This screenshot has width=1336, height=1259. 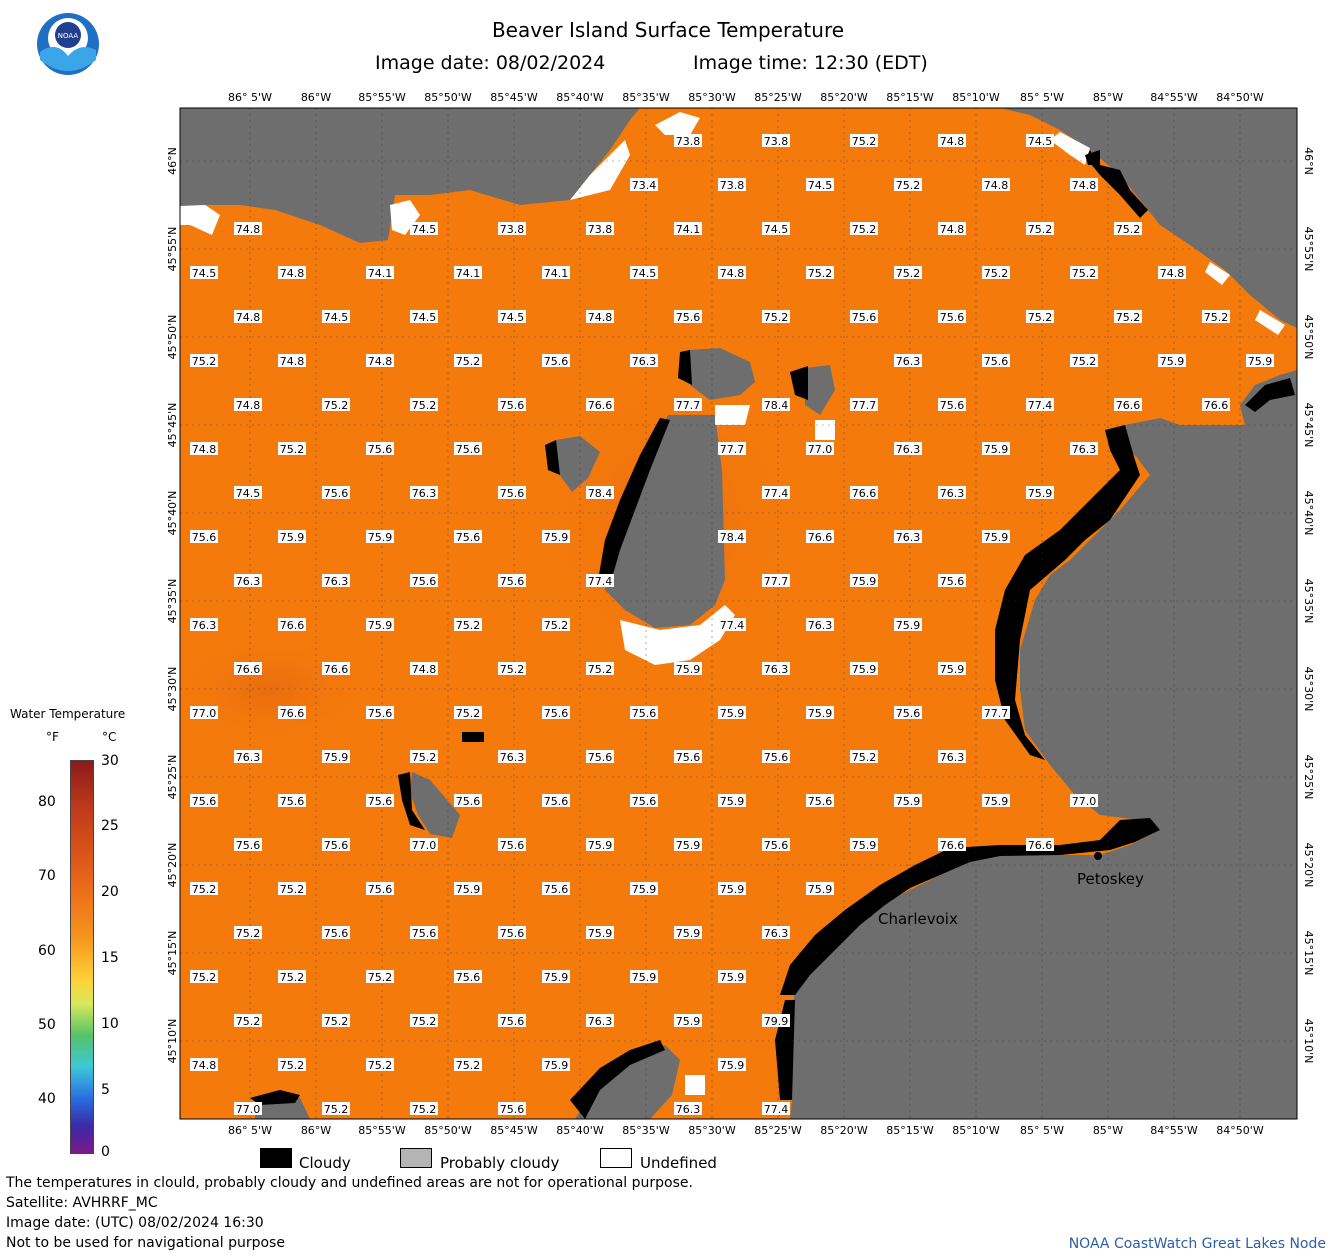 What do you see at coordinates (82, 1203) in the screenshot?
I see `satellite-text: Satellite: AVHRRF_MC` at bounding box center [82, 1203].